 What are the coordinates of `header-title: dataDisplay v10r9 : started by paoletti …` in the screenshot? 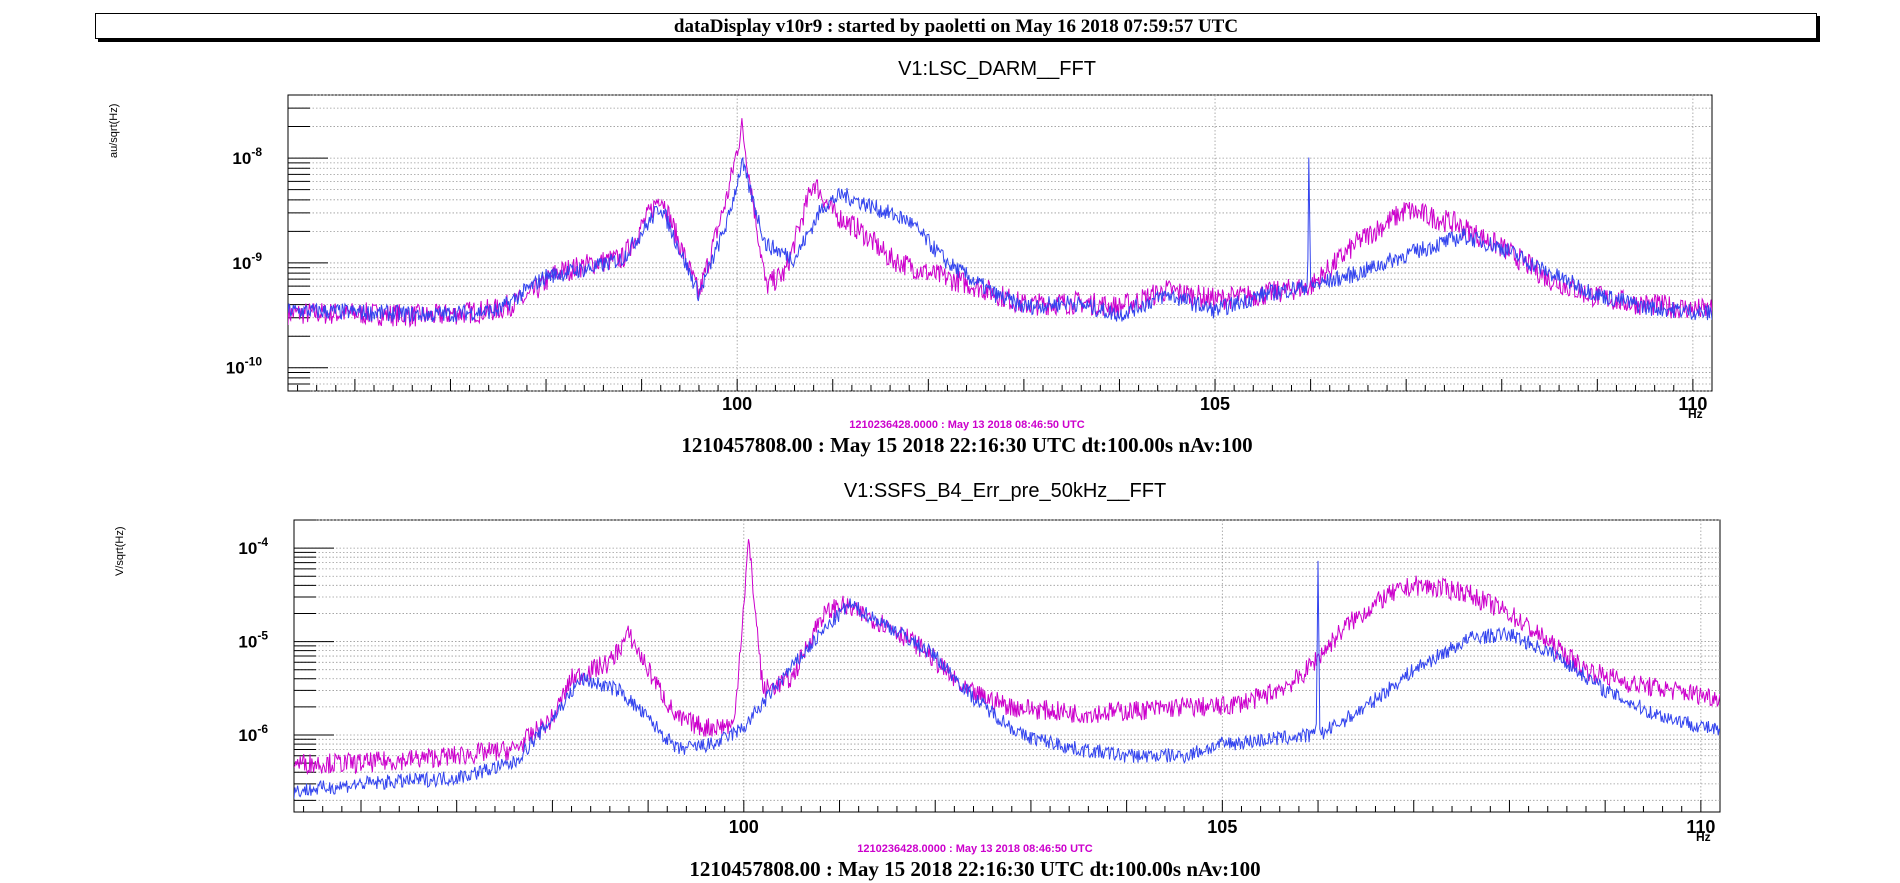 It's located at (956, 26).